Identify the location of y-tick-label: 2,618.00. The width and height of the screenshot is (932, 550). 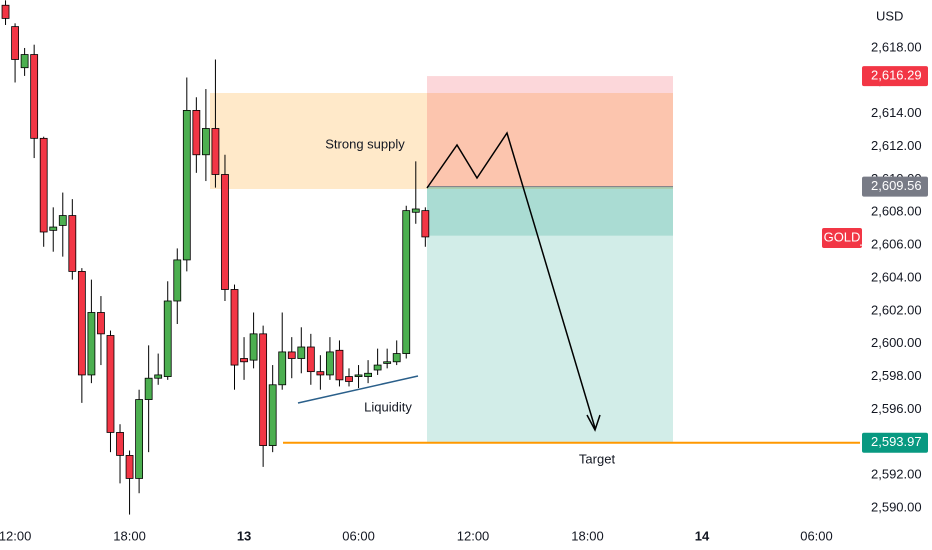
(896, 46).